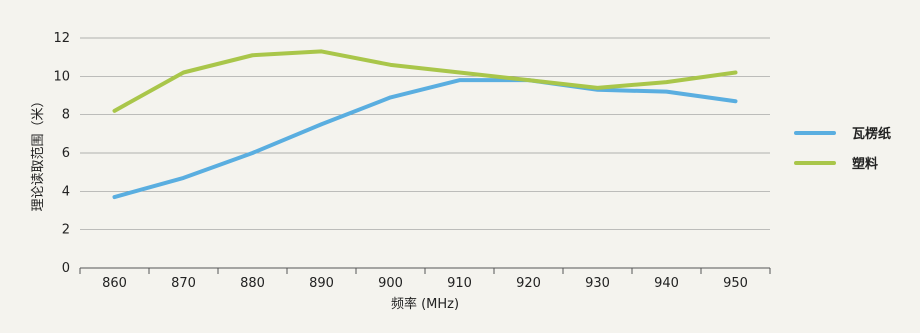 This screenshot has width=920, height=333. What do you see at coordinates (735, 283) in the screenshot?
I see `x-tick-label: 950` at bounding box center [735, 283].